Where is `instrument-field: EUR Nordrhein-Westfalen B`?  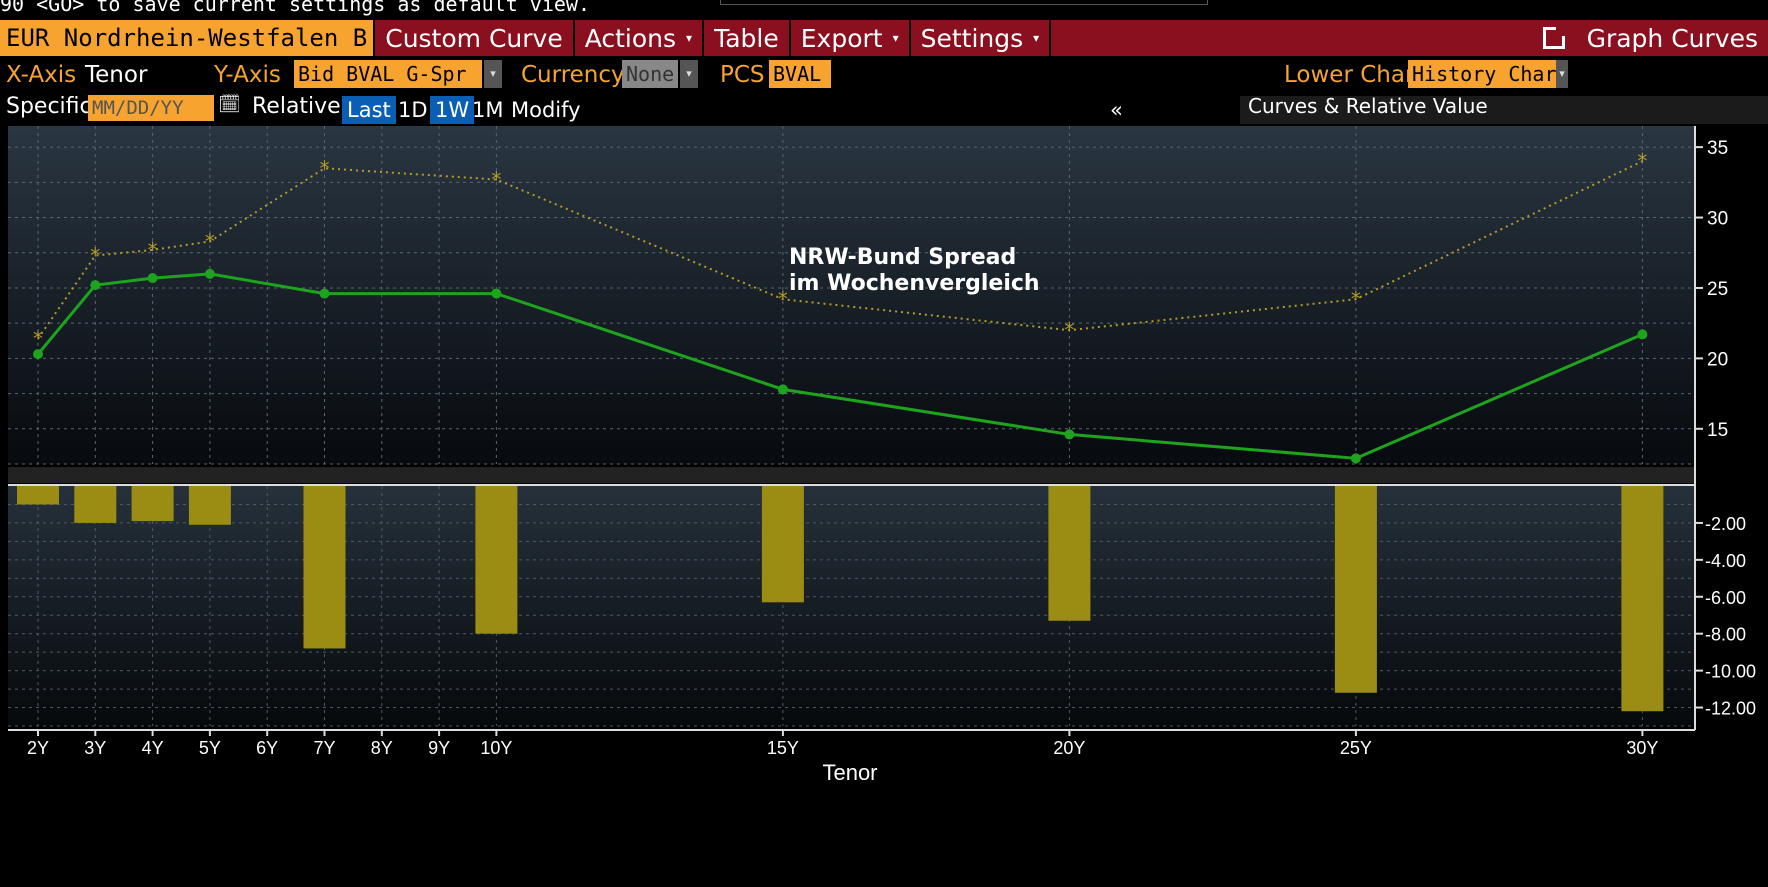
instrument-field: EUR Nordrhein-Westfalen B is located at coordinates (188, 38).